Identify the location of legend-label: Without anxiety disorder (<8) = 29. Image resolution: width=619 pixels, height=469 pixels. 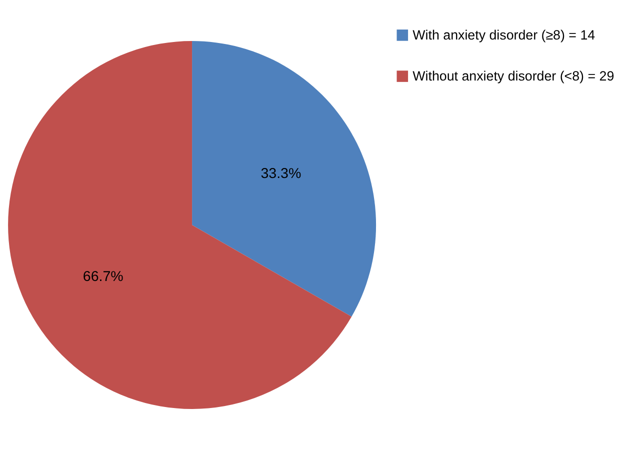
(513, 76).